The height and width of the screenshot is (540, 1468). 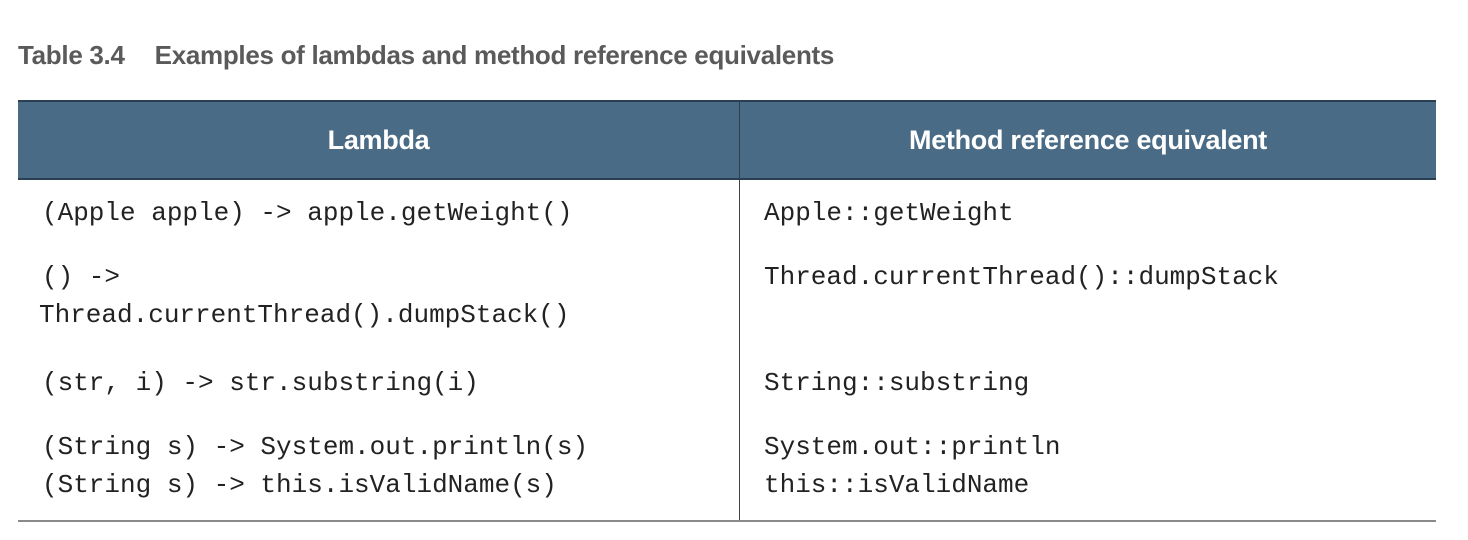 What do you see at coordinates (299, 485) in the screenshot?
I see `lambda-row-4-line-2: (String s) -> this.isValidName(s)` at bounding box center [299, 485].